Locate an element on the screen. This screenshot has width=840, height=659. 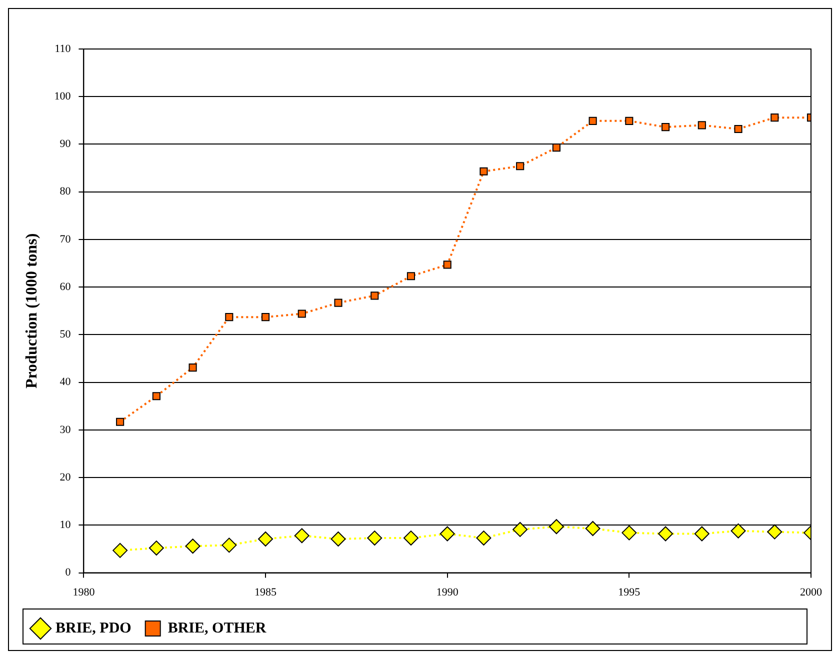
y-tick-label: 110 is located at coordinates (63, 48).